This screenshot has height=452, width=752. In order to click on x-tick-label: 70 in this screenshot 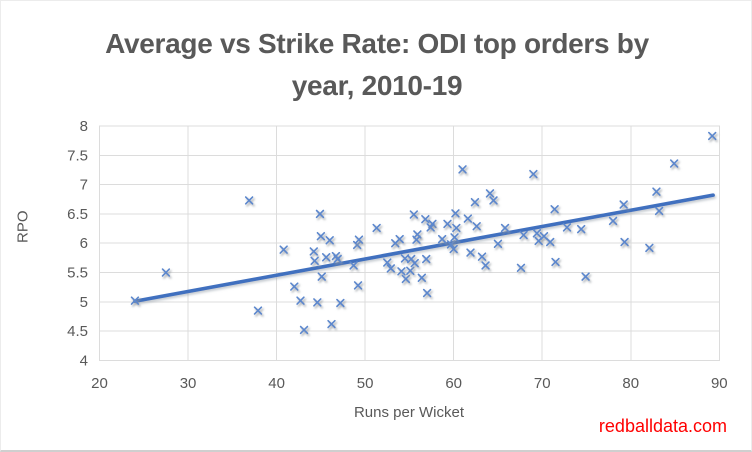, I will do `click(542, 383)`.